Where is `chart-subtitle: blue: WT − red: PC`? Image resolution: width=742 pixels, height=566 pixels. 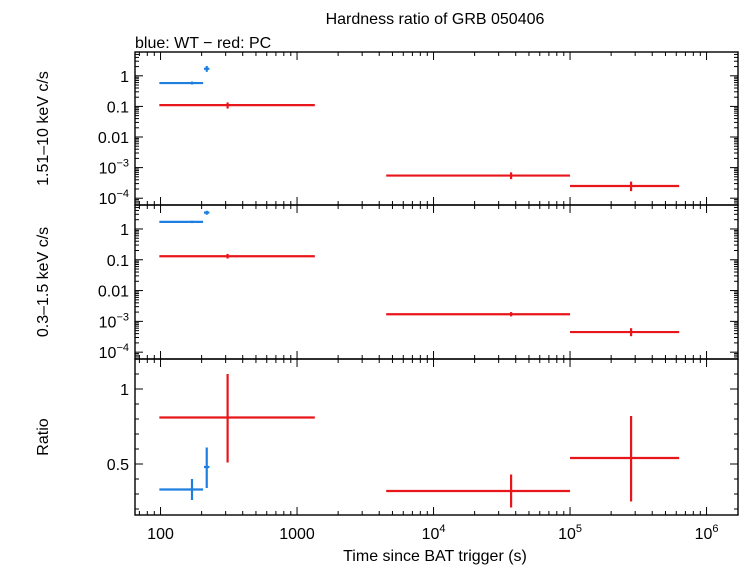
chart-subtitle: blue: WT − red: PC is located at coordinates (203, 43).